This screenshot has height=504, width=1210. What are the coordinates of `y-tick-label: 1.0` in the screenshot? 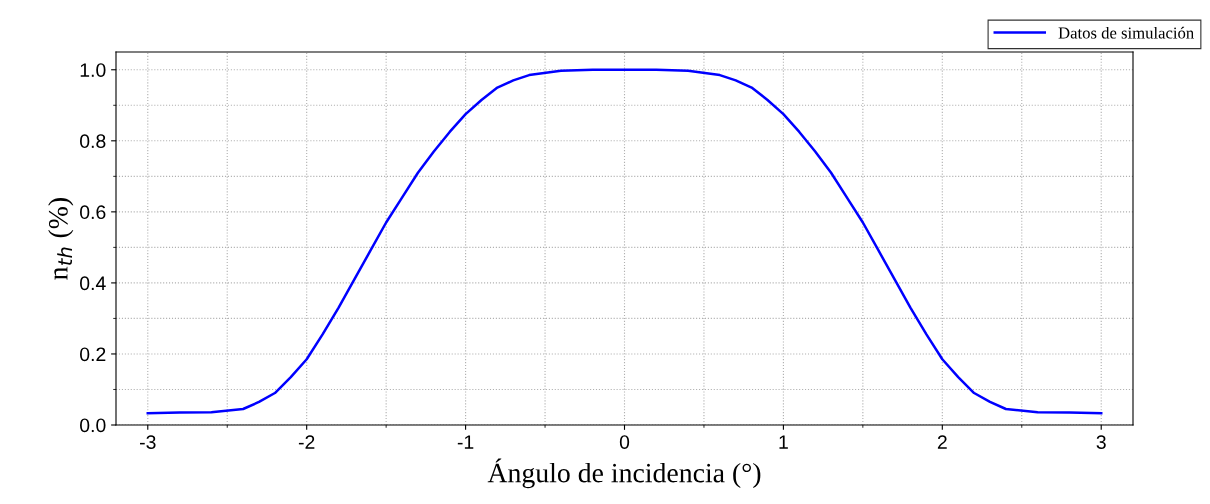 It's located at (93, 70).